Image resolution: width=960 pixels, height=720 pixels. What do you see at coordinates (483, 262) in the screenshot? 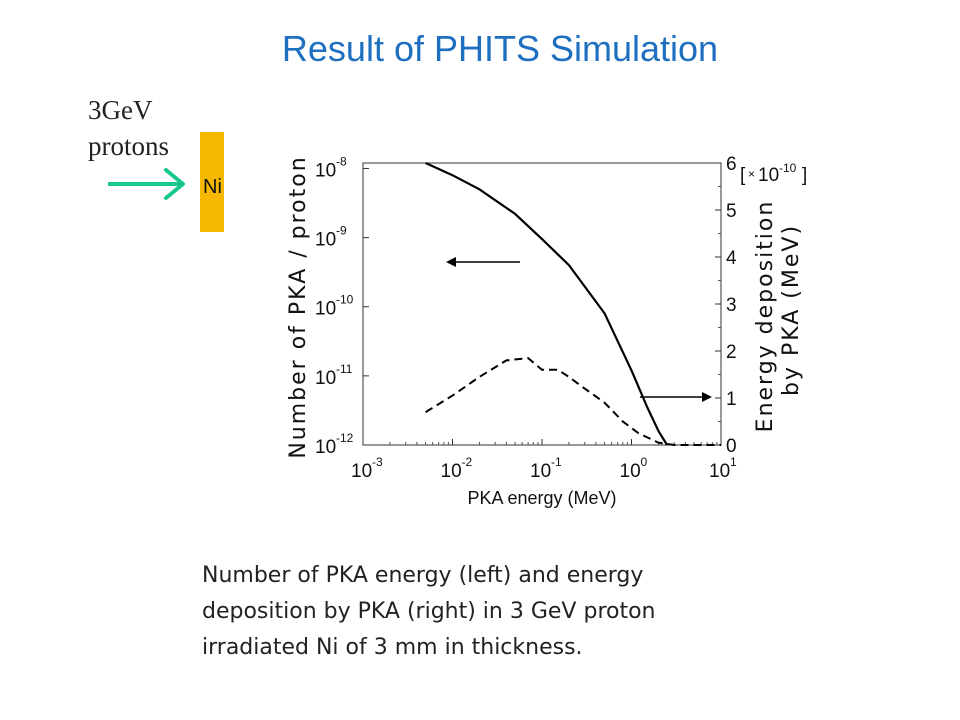
I see `left-axis-arrow-icon` at bounding box center [483, 262].